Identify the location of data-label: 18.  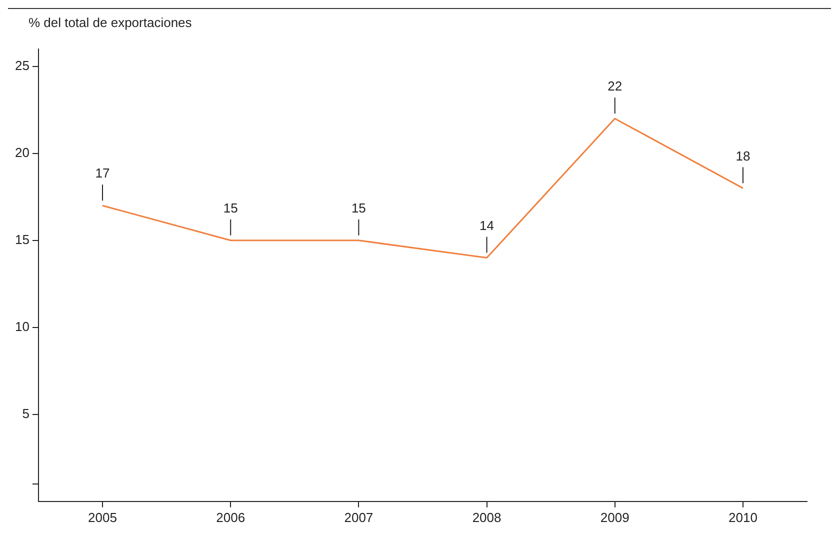
(743, 156).